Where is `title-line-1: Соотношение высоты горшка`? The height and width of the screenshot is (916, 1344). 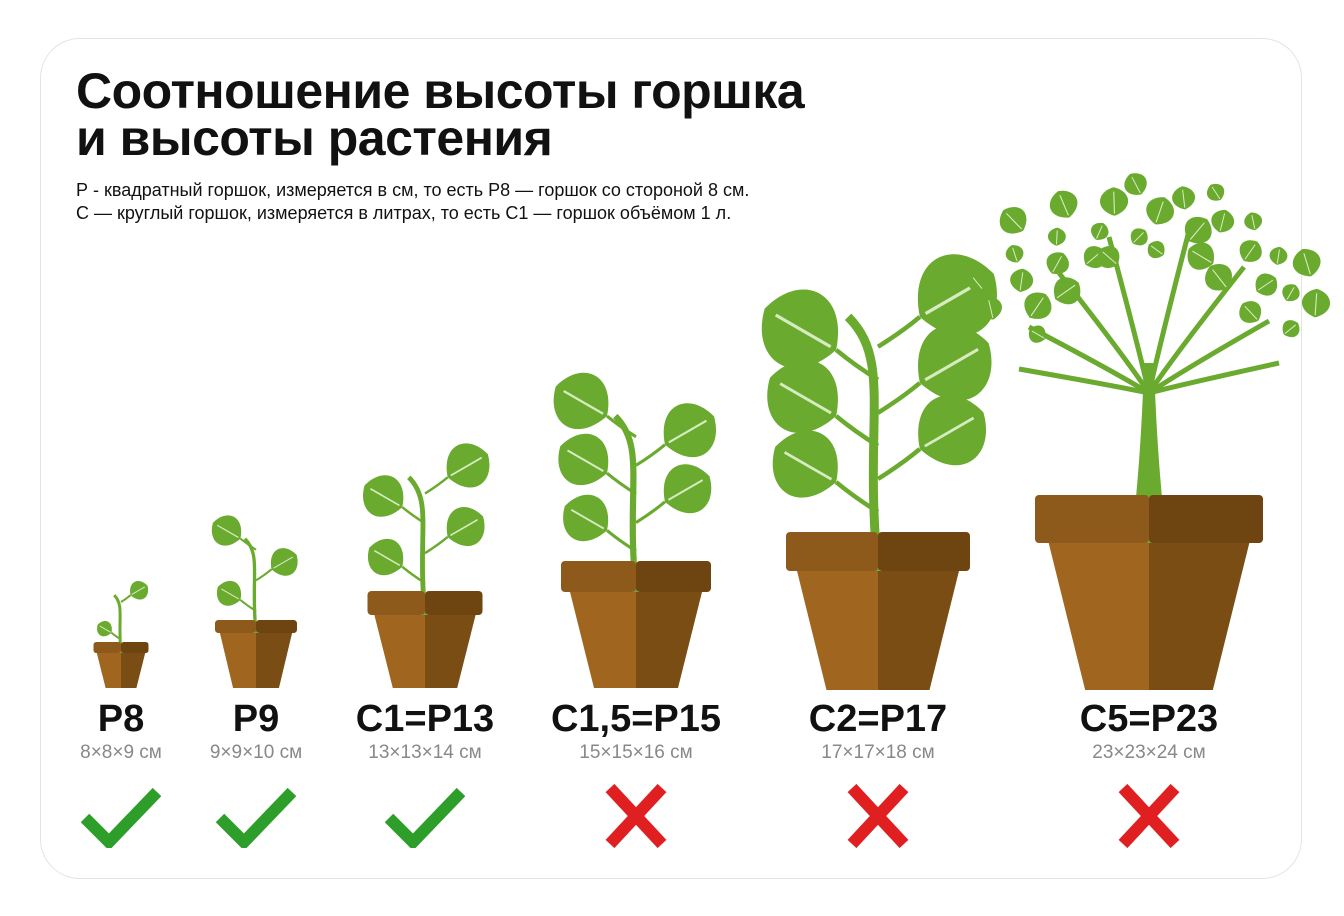
title-line-1: Соотношение высоты горшка is located at coordinates (440, 91).